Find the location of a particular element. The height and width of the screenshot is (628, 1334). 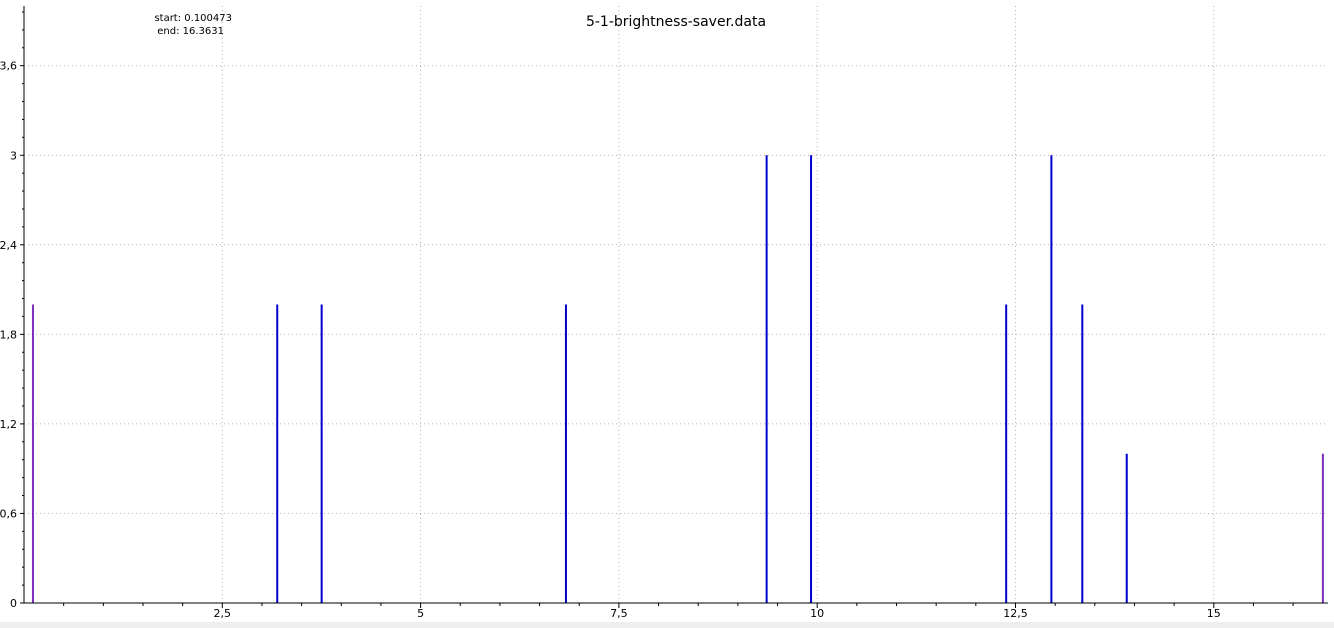

y-tick-label: 1,8 is located at coordinates (8, 334).